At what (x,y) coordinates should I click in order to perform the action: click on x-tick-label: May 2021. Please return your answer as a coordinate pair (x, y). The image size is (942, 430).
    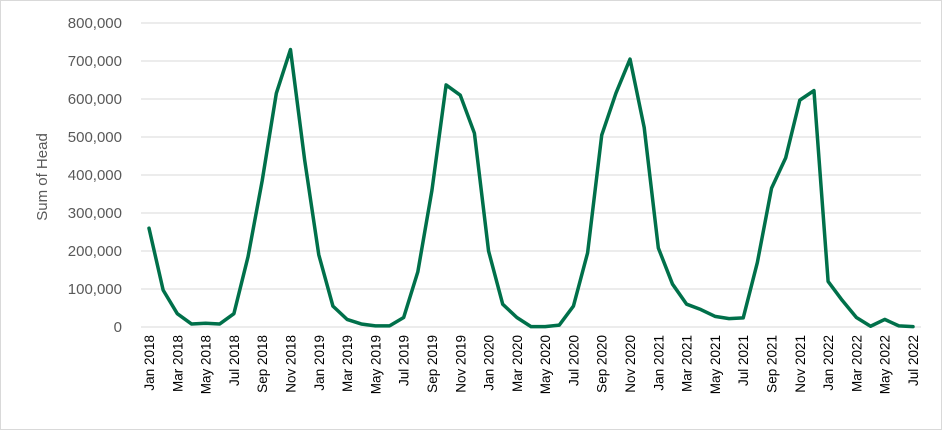
    Looking at the image, I should click on (715, 364).